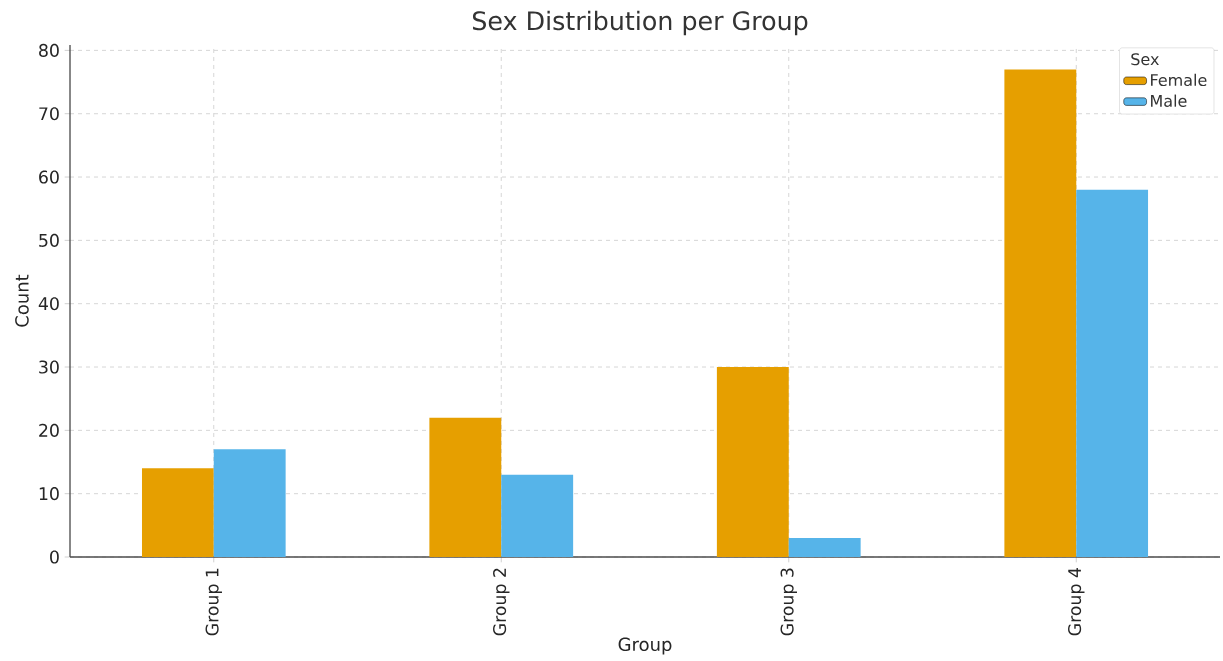  What do you see at coordinates (54, 557) in the screenshot?
I see `y-tick-label: 0` at bounding box center [54, 557].